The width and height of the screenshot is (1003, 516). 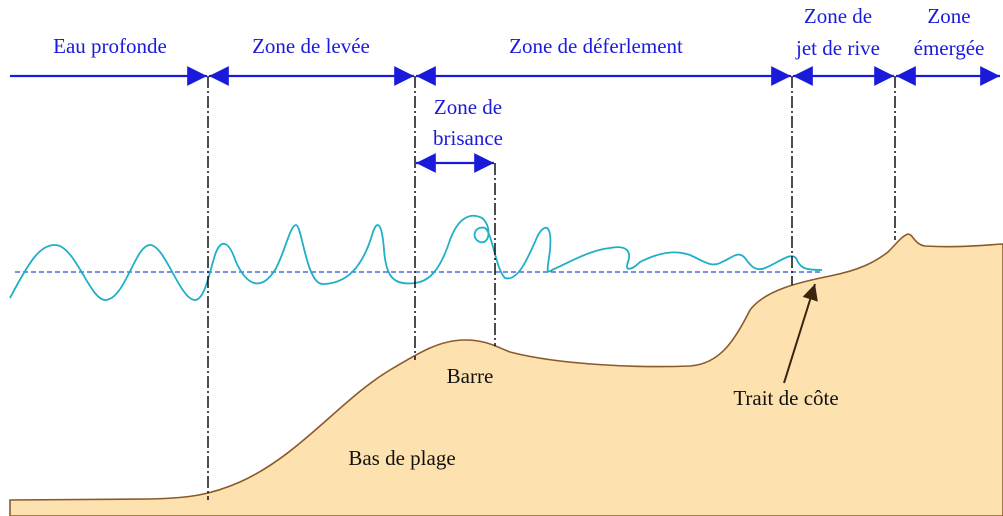 I want to click on zone-label: Zone de déferlement, so click(x=596, y=46).